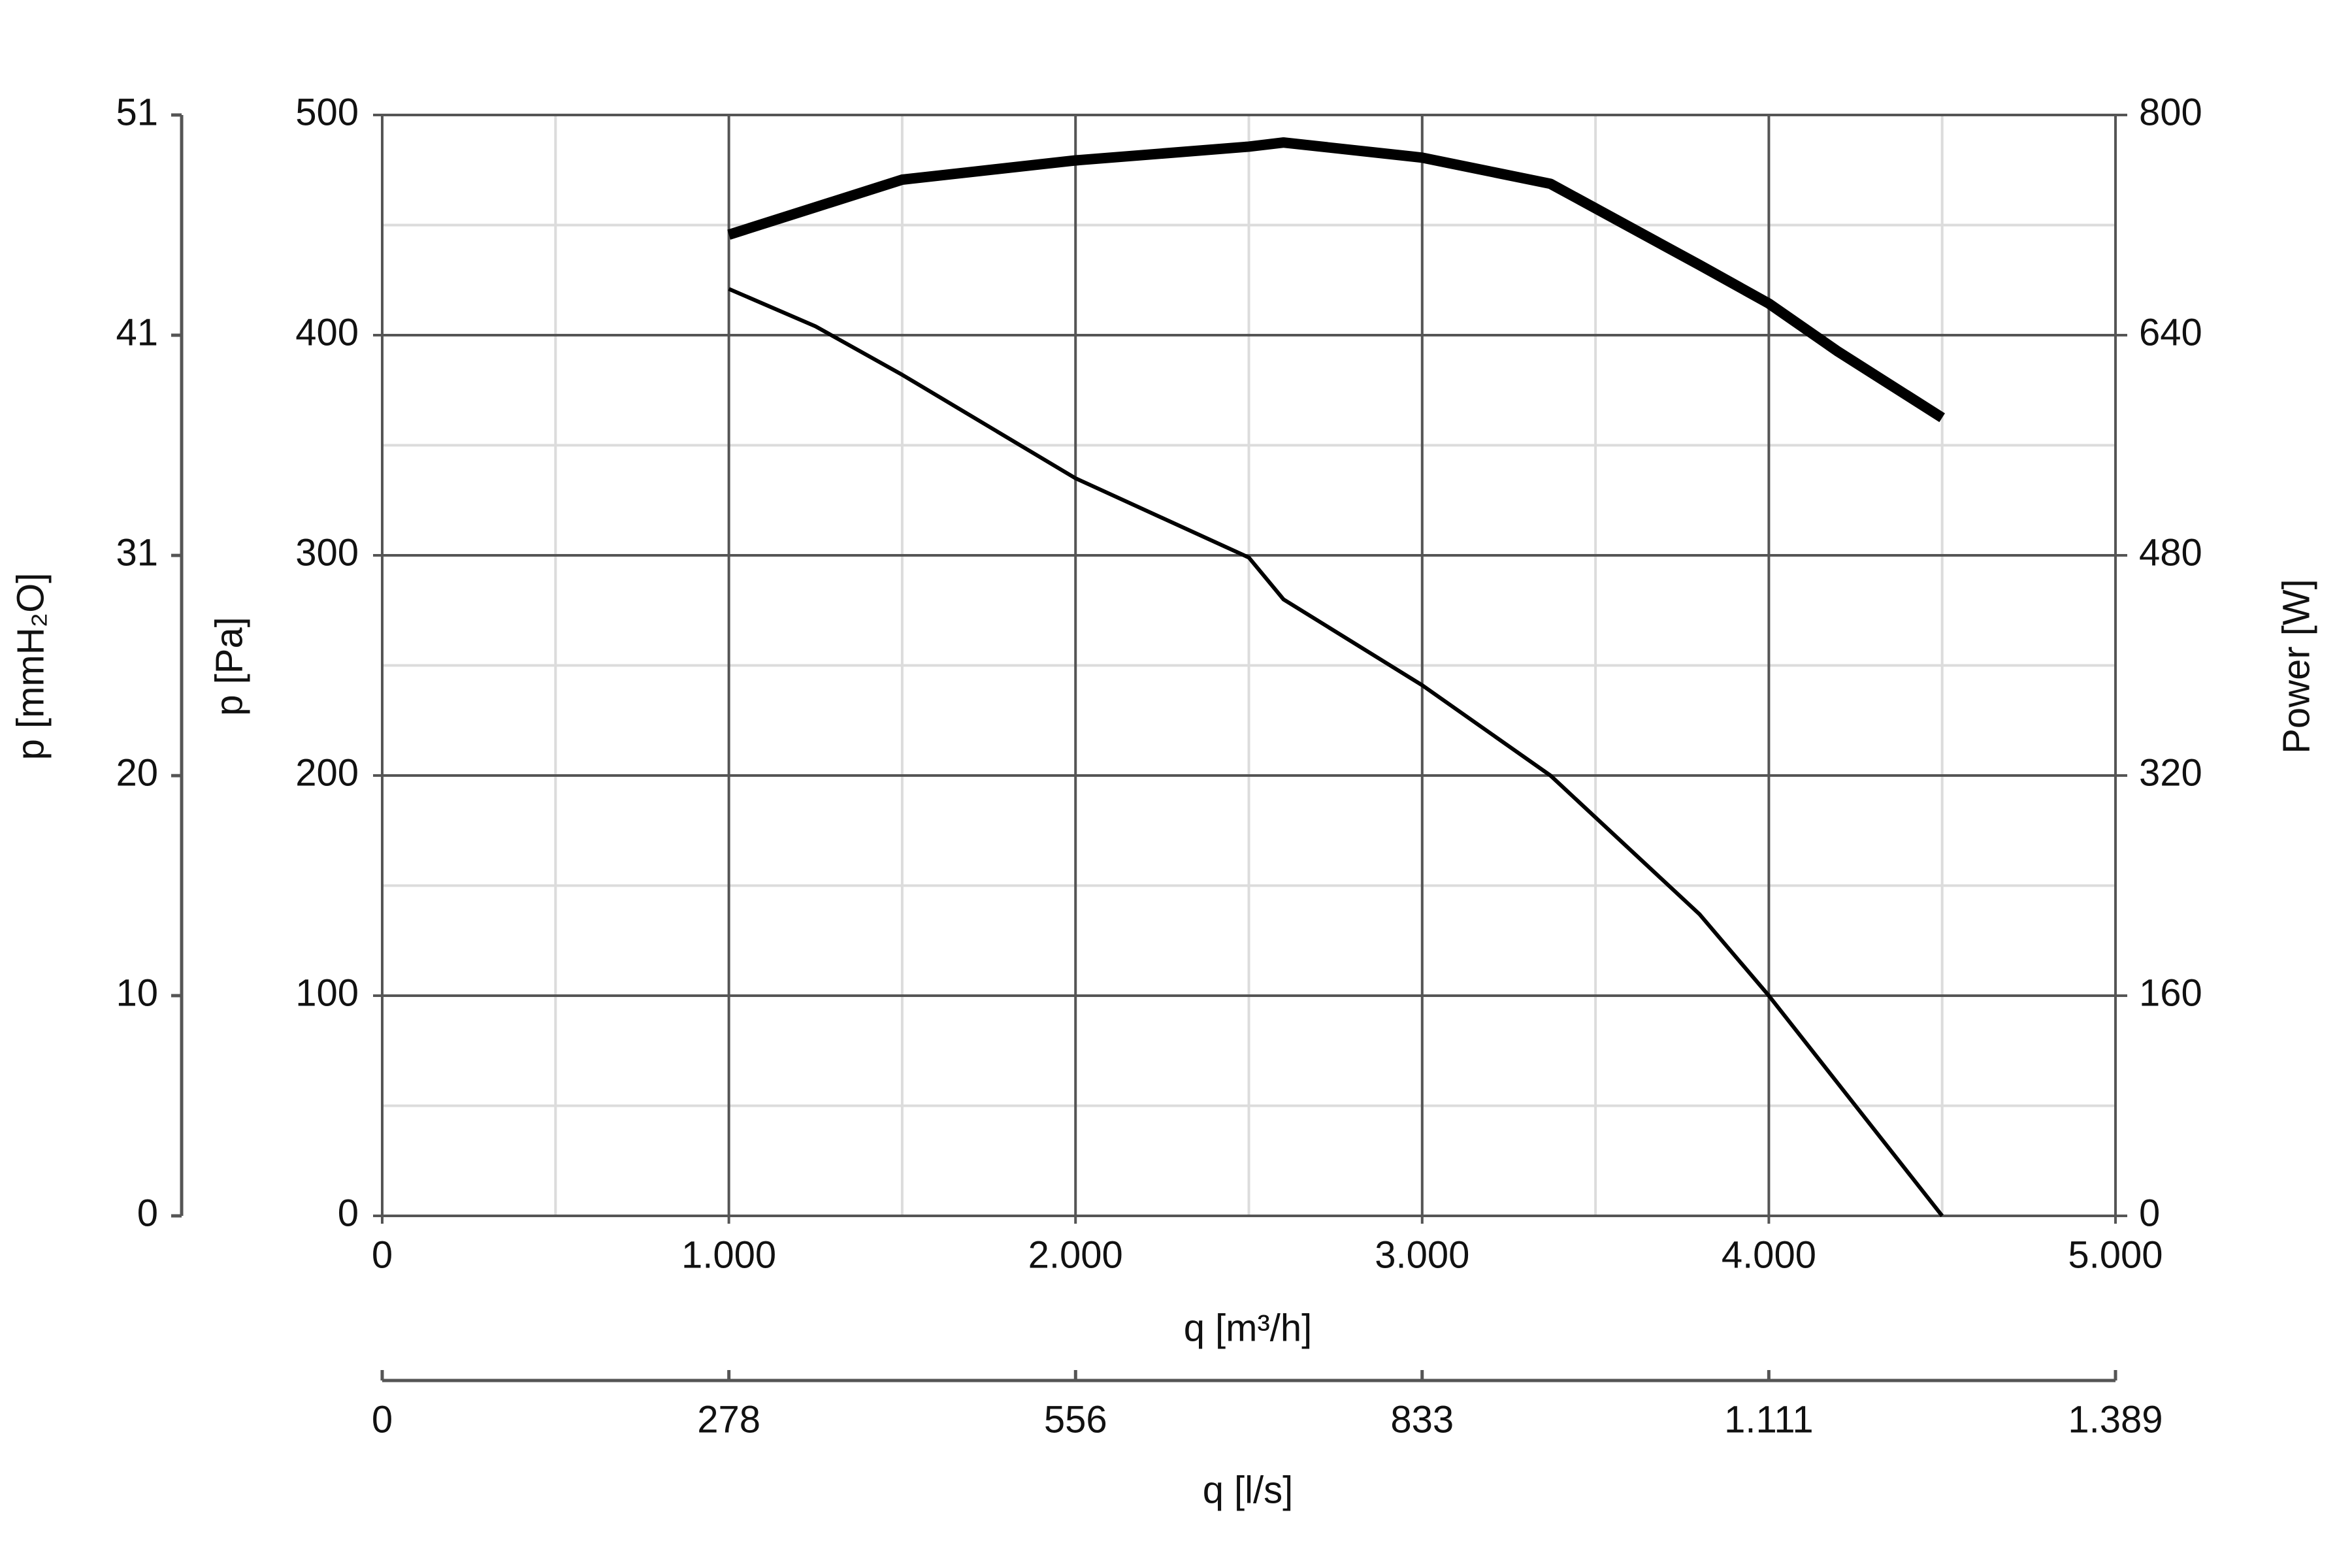  What do you see at coordinates (1248, 1490) in the screenshot?
I see `x2-axis-title: q [l/s]` at bounding box center [1248, 1490].